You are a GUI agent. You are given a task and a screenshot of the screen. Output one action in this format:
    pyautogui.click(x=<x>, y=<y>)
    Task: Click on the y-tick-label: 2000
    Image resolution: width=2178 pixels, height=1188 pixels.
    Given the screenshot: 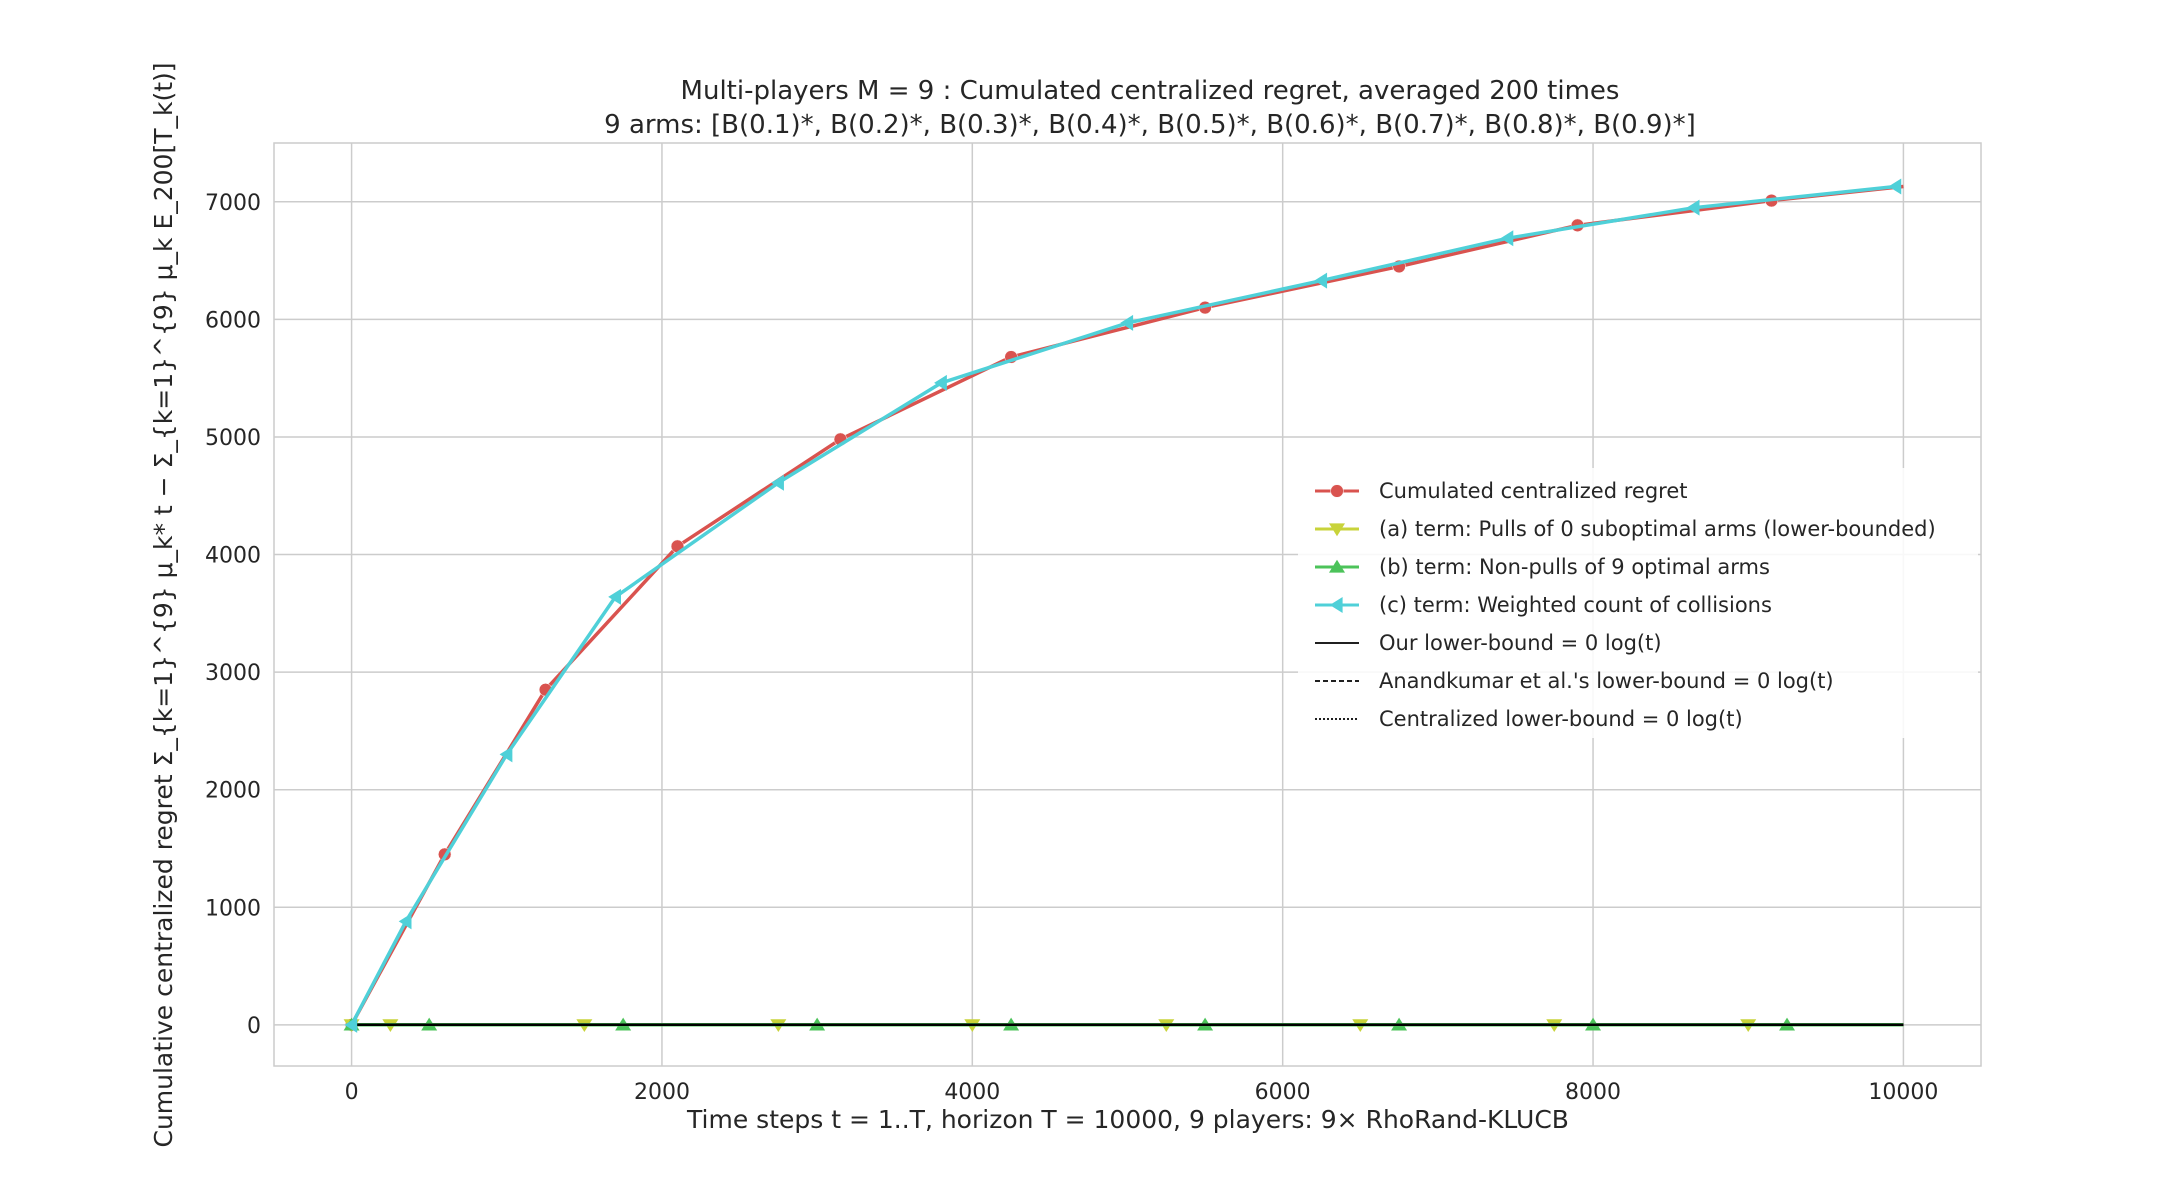 What is the action you would take?
    pyautogui.click(x=233, y=791)
    